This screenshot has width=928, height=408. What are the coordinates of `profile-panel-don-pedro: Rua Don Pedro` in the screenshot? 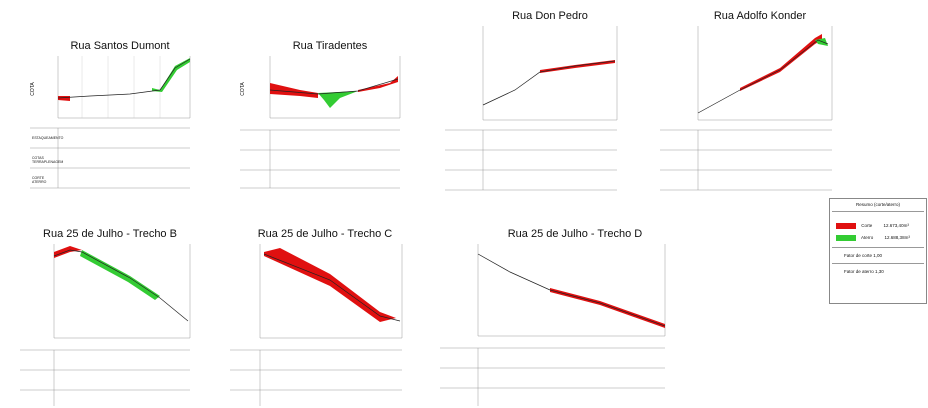 It's located at (540, 101).